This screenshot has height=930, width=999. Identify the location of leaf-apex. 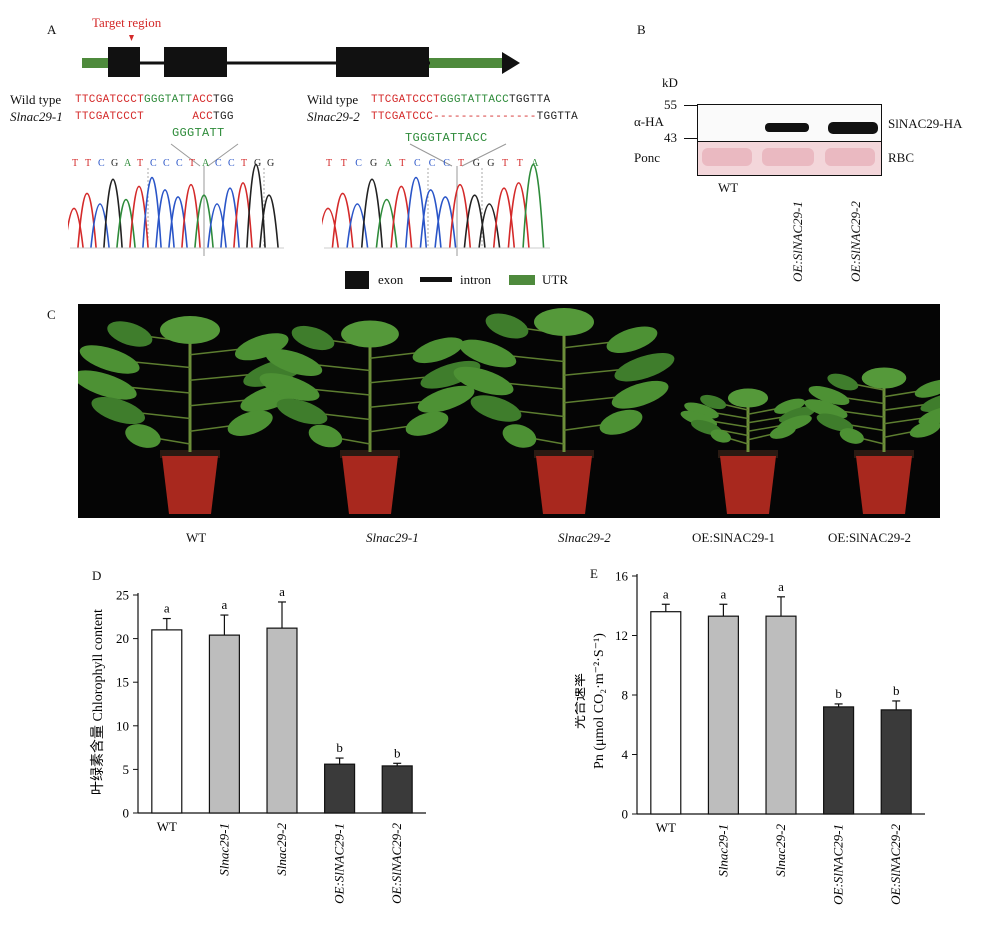
(190, 330).